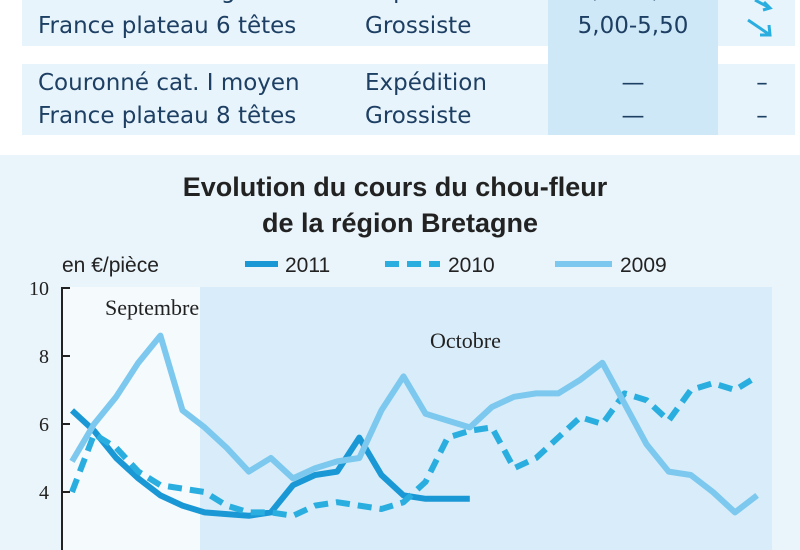  Describe the element at coordinates (154, 2) in the screenshot. I see `table-cell: Couronné cat. I gros` at that location.